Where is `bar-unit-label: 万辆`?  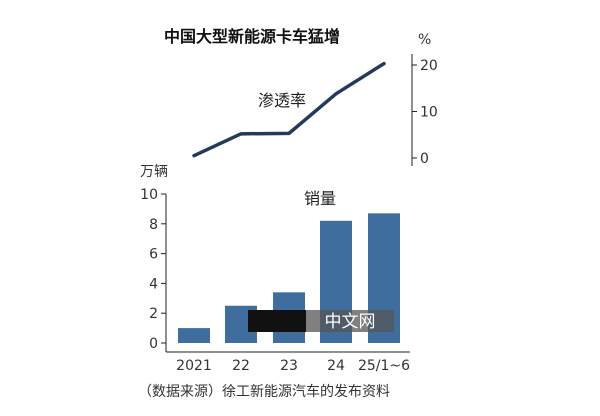 bar-unit-label: 万辆 is located at coordinates (154, 172).